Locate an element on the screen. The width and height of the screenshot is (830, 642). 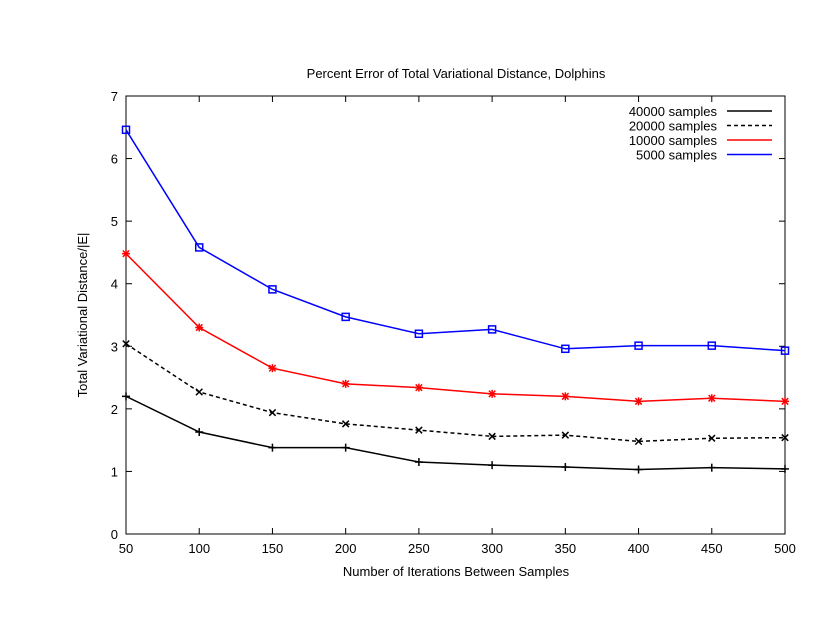
legend-label: 10000 samples is located at coordinates (673, 140).